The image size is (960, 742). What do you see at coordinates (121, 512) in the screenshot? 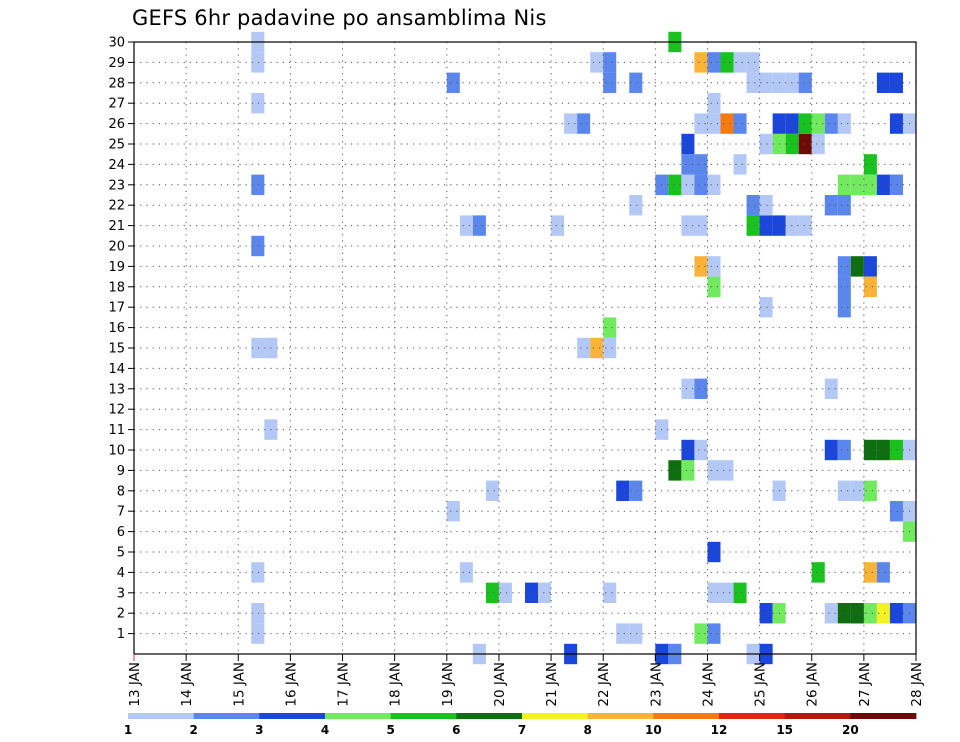
I see `y-tick-label: 7` at bounding box center [121, 512].